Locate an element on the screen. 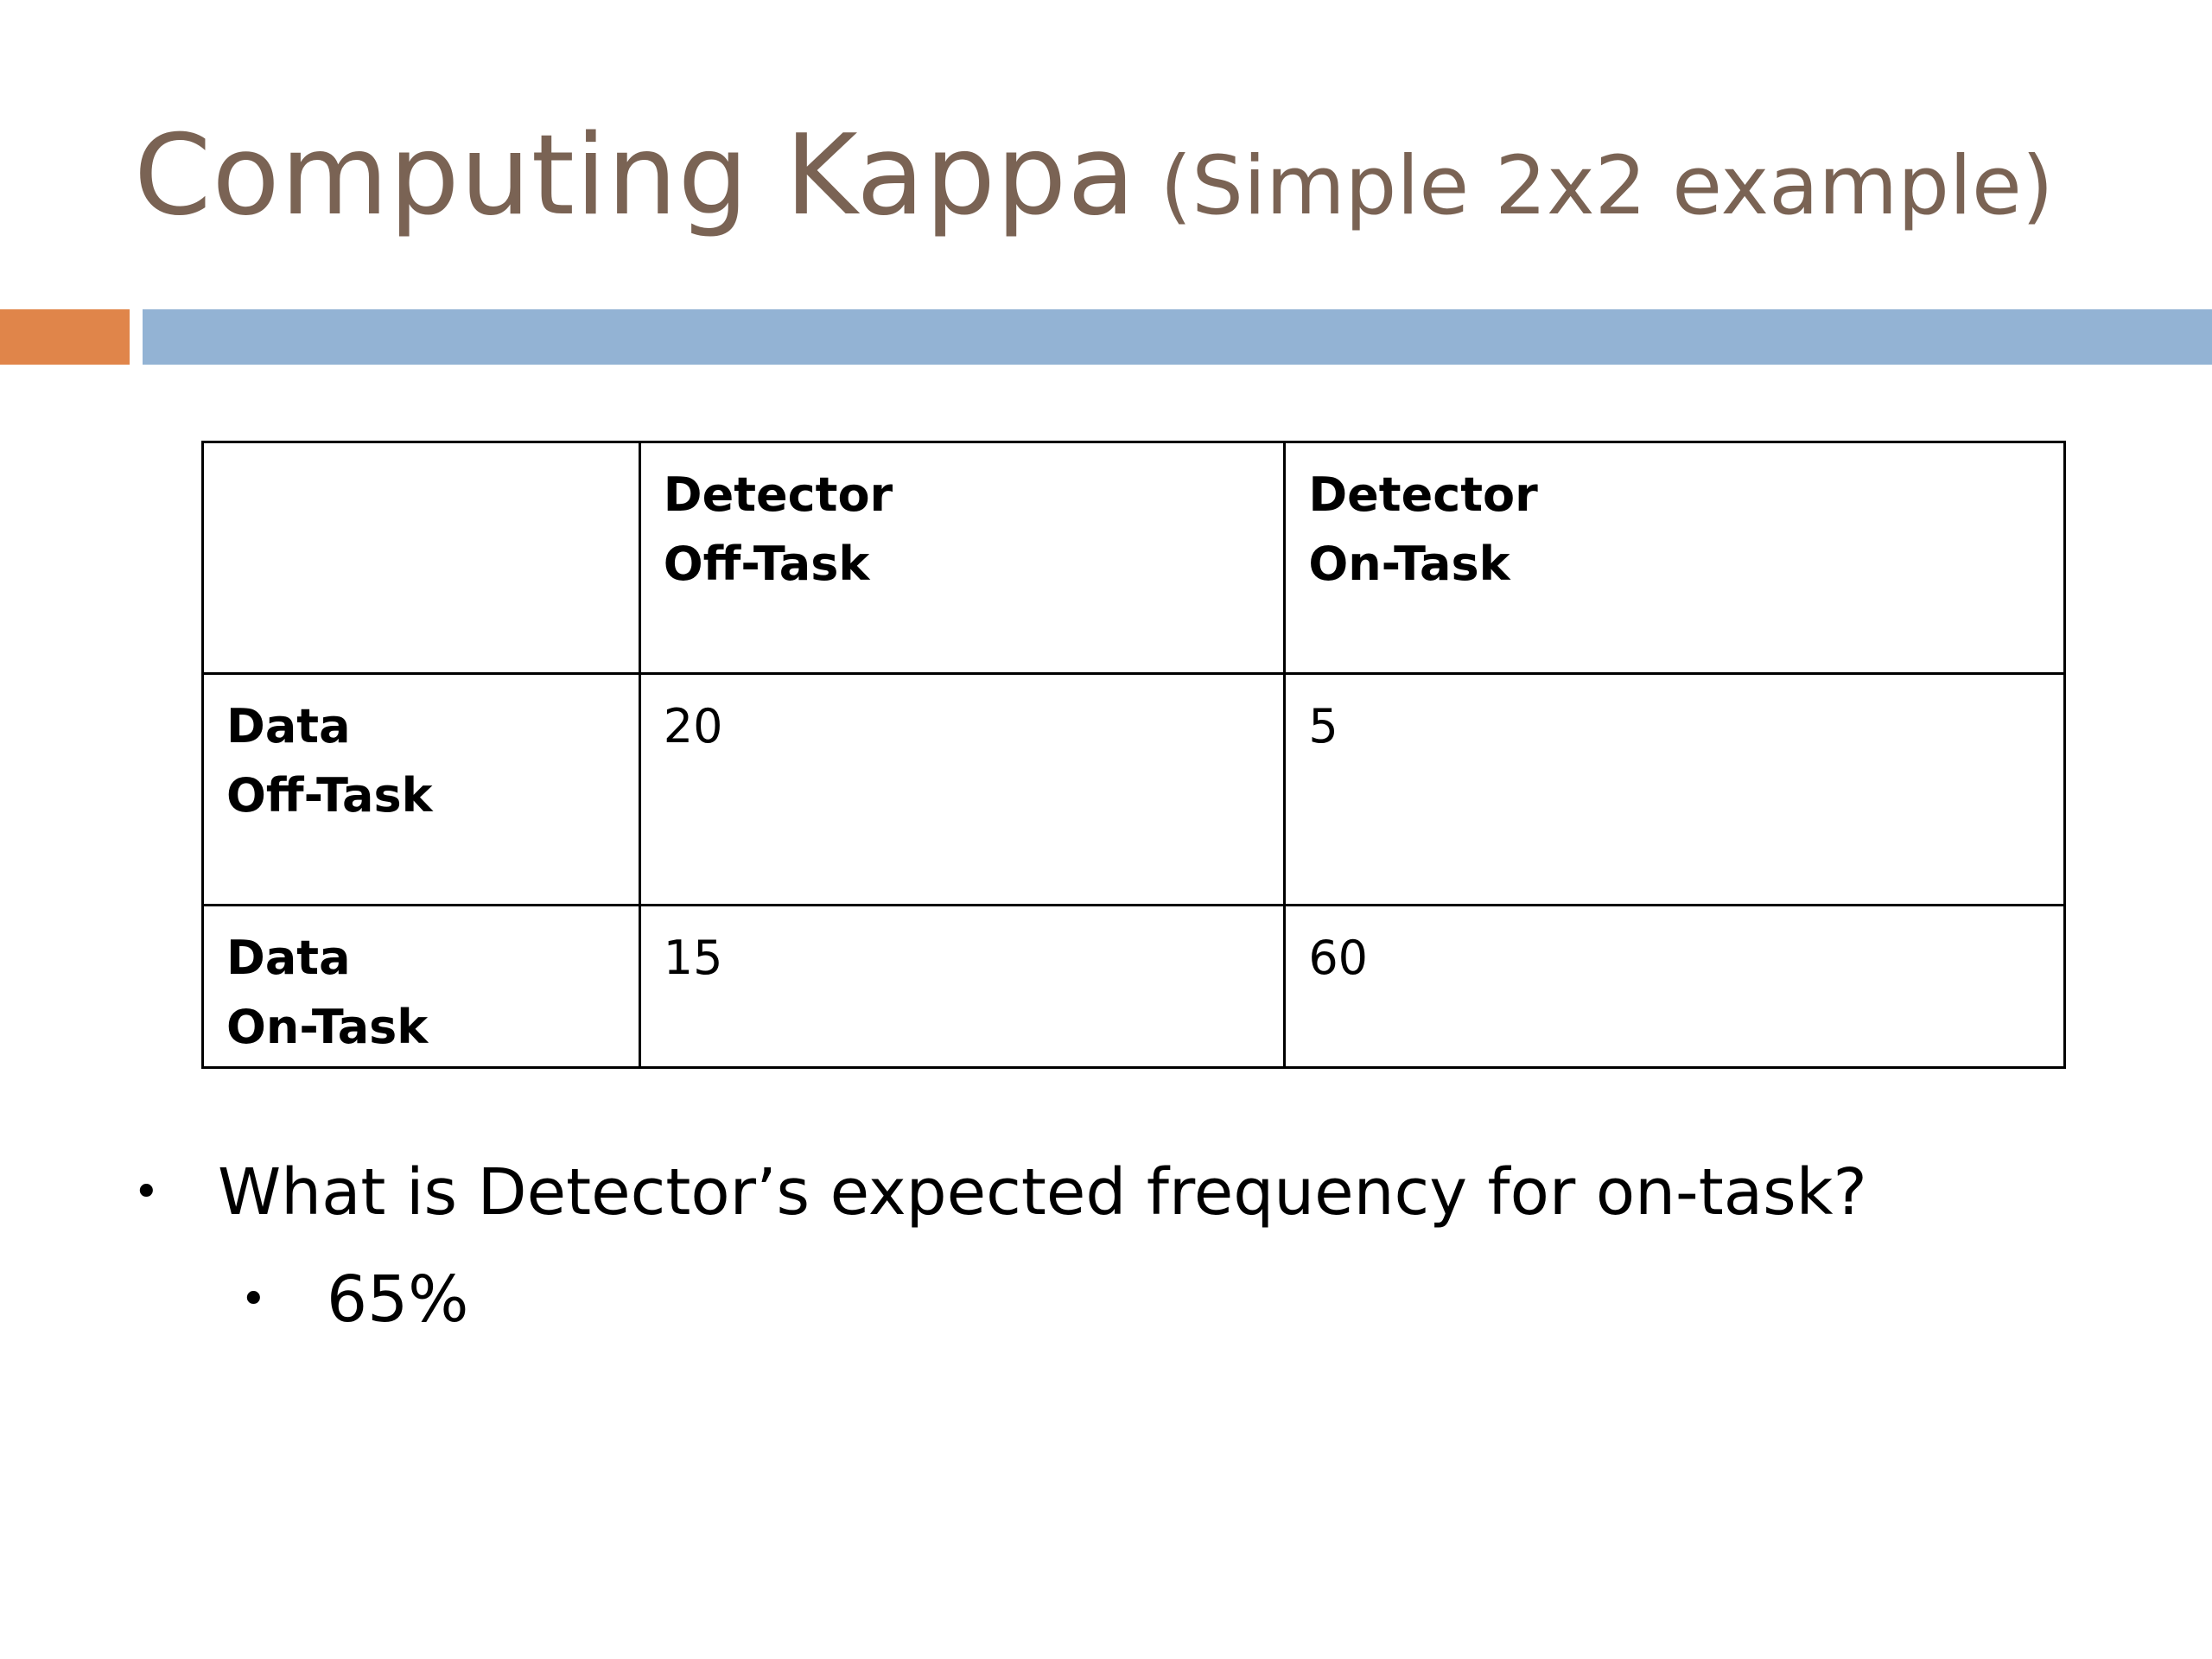 This screenshot has width=2212, height=1659. corner-cell is located at coordinates (421, 558).